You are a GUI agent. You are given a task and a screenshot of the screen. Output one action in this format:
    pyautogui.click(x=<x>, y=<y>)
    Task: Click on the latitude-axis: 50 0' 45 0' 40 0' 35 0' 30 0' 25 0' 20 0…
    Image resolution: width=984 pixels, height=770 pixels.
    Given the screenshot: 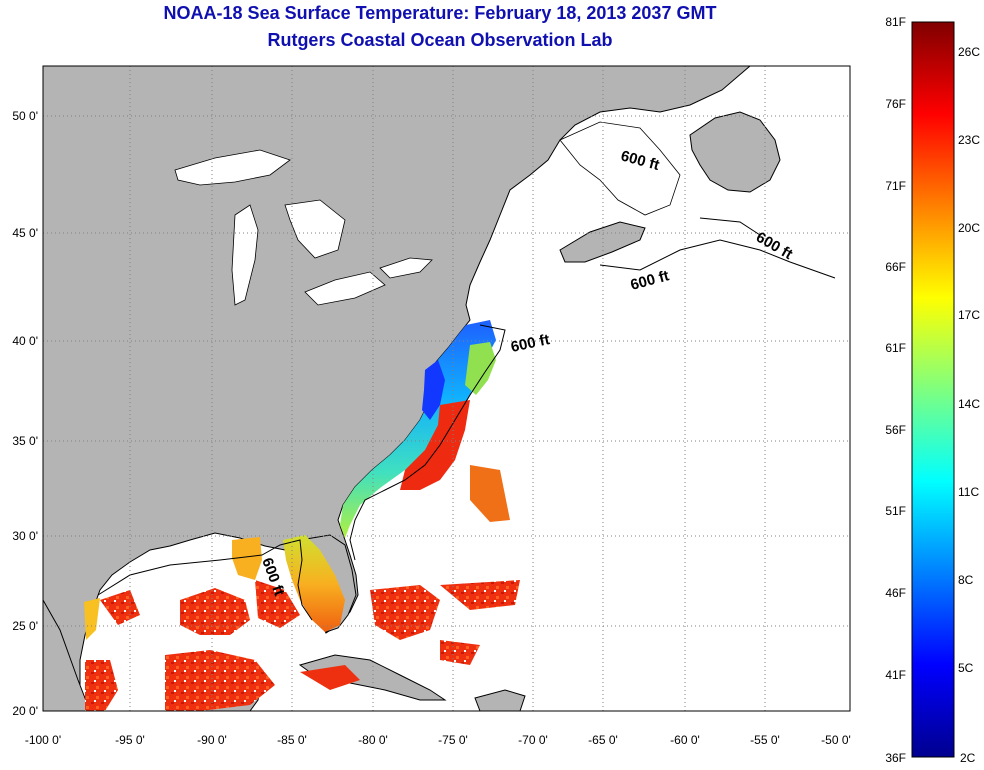 What is the action you would take?
    pyautogui.click(x=25, y=413)
    